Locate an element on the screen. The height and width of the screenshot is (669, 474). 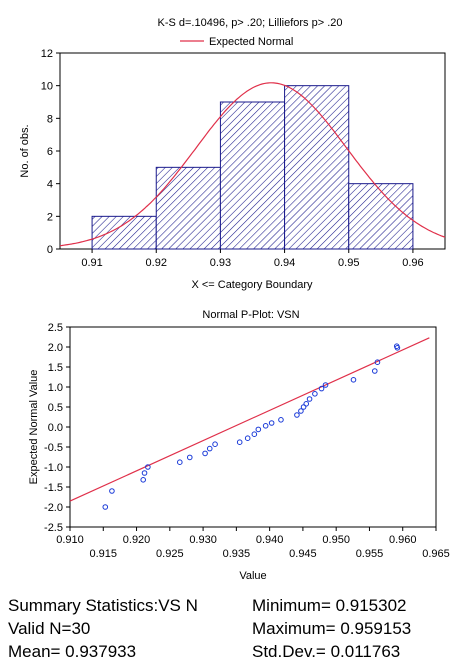
legend-label: Expected Normal is located at coordinates (251, 42).